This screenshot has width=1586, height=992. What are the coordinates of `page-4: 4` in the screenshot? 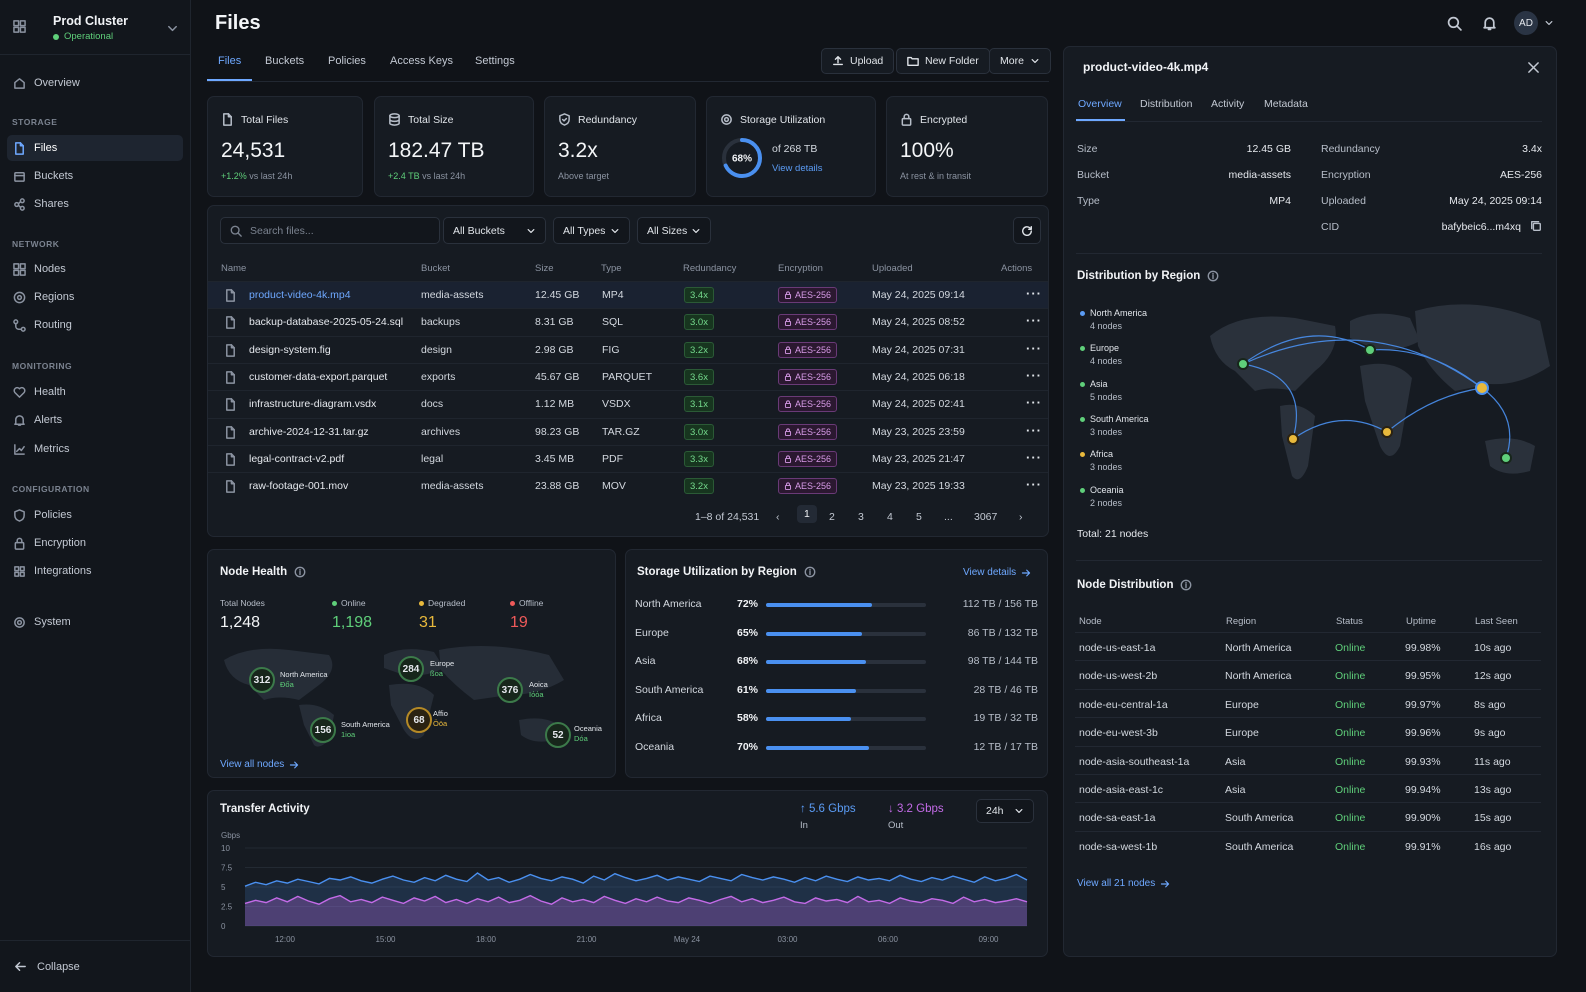 It's located at (890, 517).